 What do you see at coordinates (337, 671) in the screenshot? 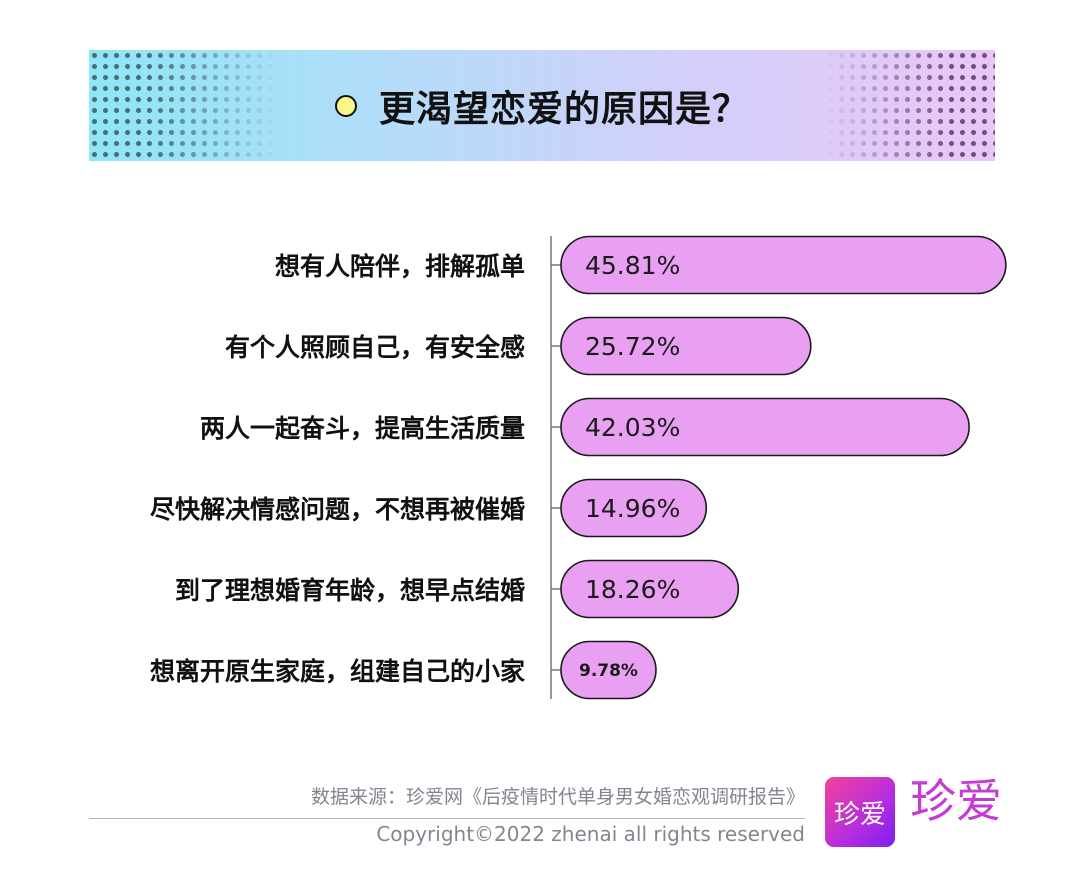
I see `category-label: 想离开原生家庭，组建自己的小家` at bounding box center [337, 671].